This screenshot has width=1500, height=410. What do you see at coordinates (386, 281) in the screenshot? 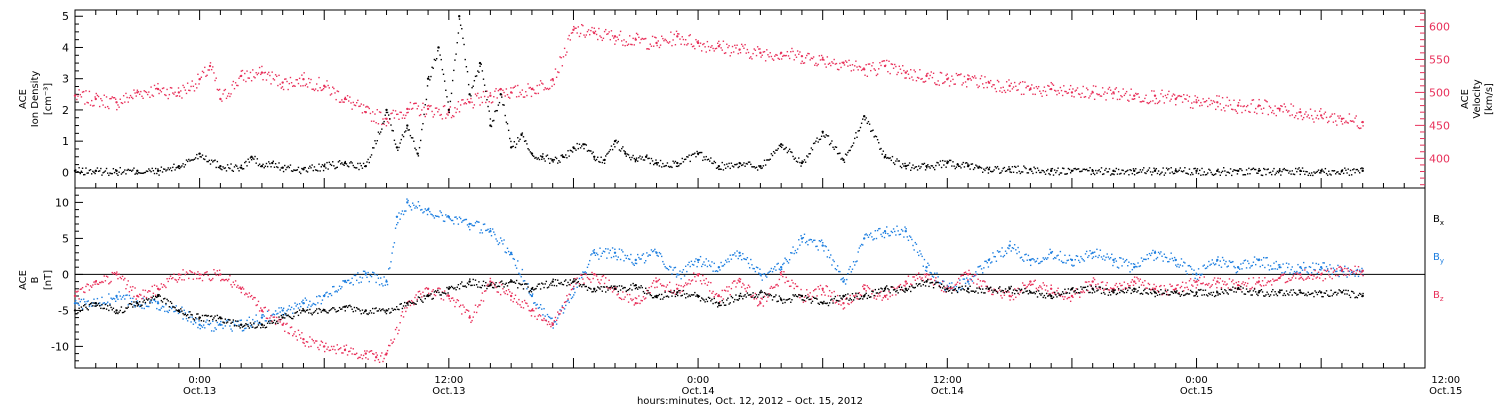
I see `by-series-point` at bounding box center [386, 281].